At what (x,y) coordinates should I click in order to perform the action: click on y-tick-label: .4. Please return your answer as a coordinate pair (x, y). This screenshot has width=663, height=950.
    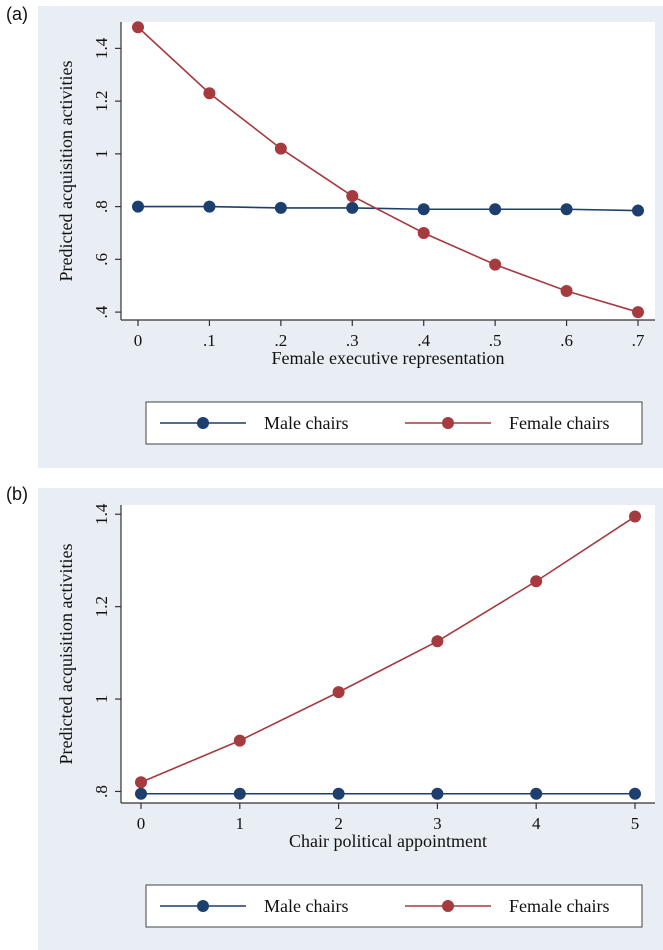
    Looking at the image, I should click on (101, 311).